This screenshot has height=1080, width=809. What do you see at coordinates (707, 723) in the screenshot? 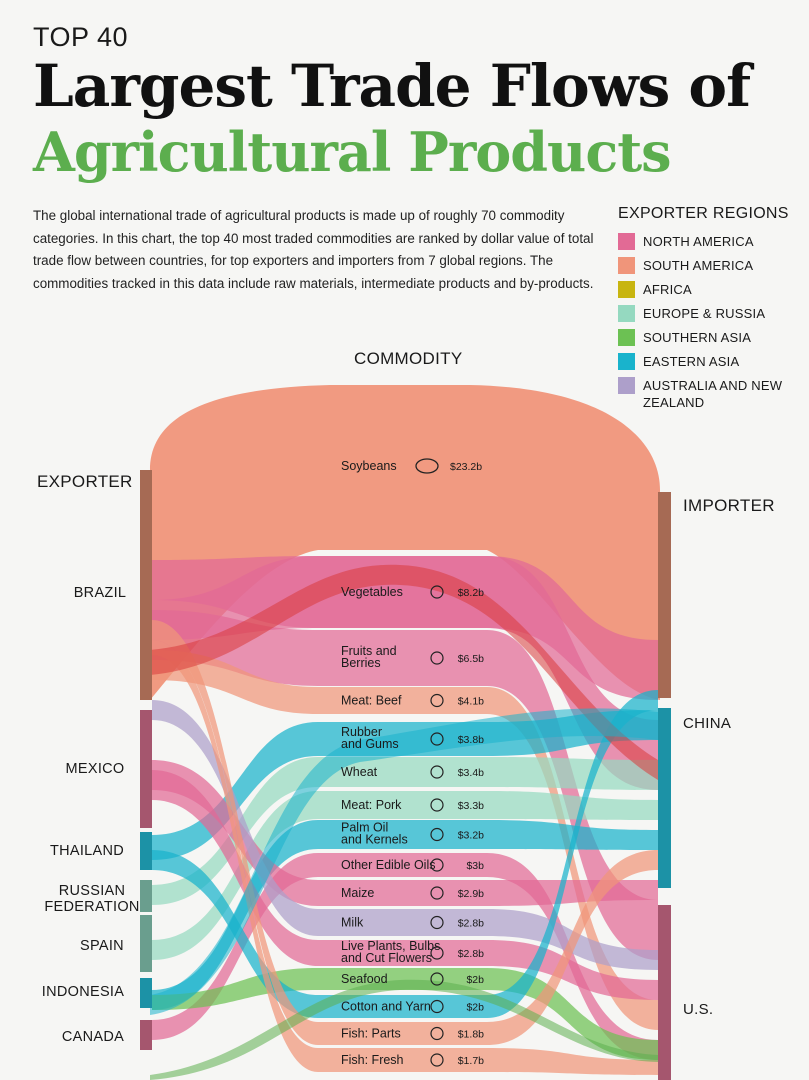
I see `importer-label-china: CHINA` at bounding box center [707, 723].